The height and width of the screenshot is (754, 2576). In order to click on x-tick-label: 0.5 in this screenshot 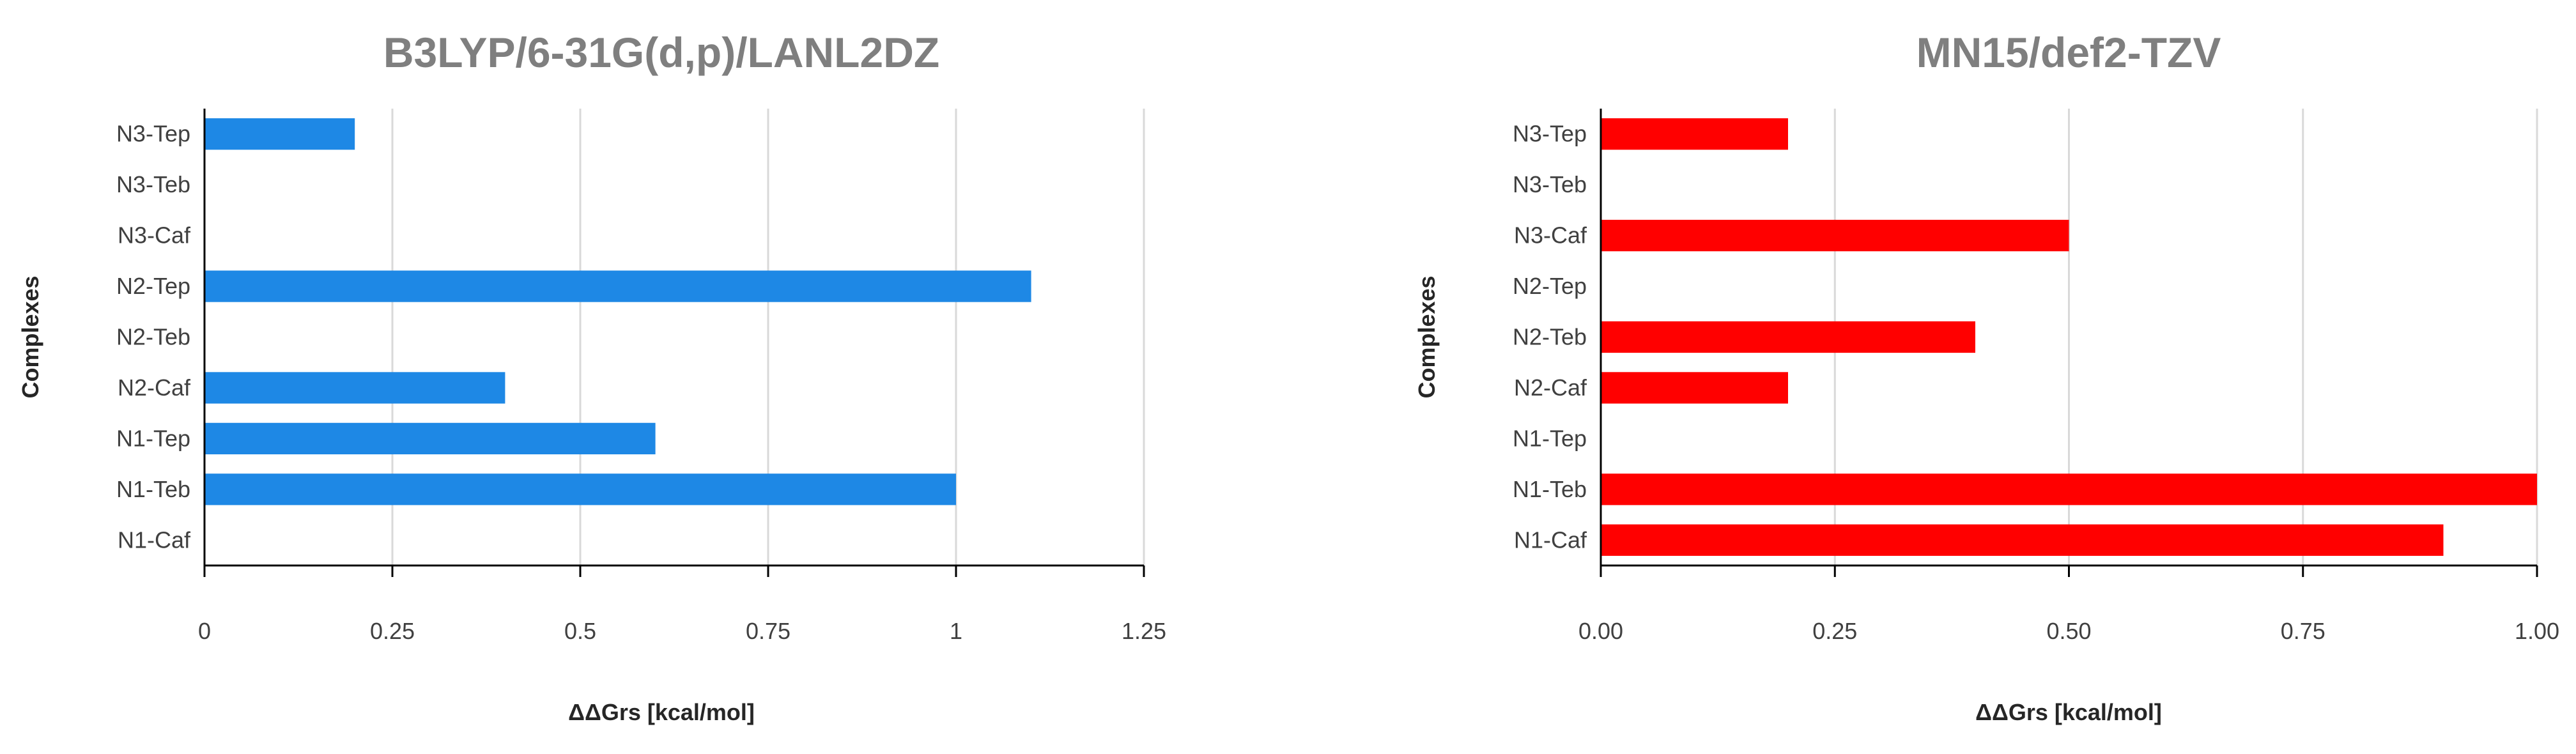, I will do `click(580, 631)`.